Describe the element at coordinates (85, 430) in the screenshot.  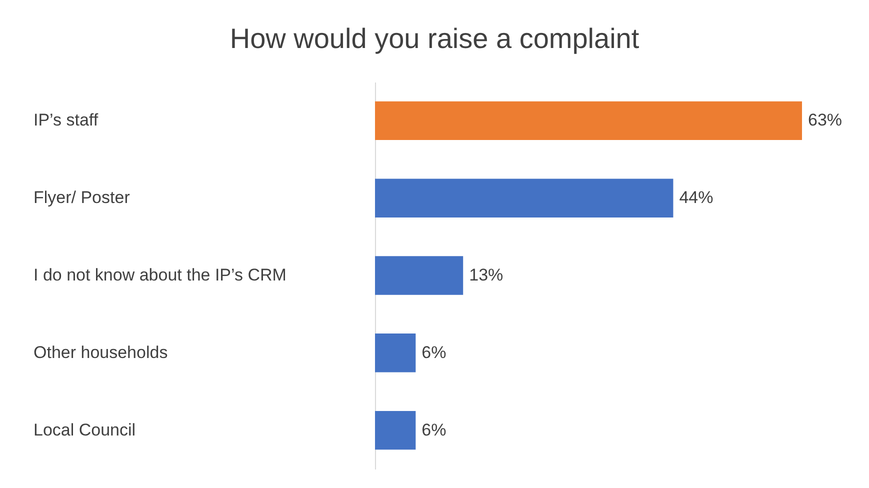
I see `y-tick-label: Local Council` at that location.